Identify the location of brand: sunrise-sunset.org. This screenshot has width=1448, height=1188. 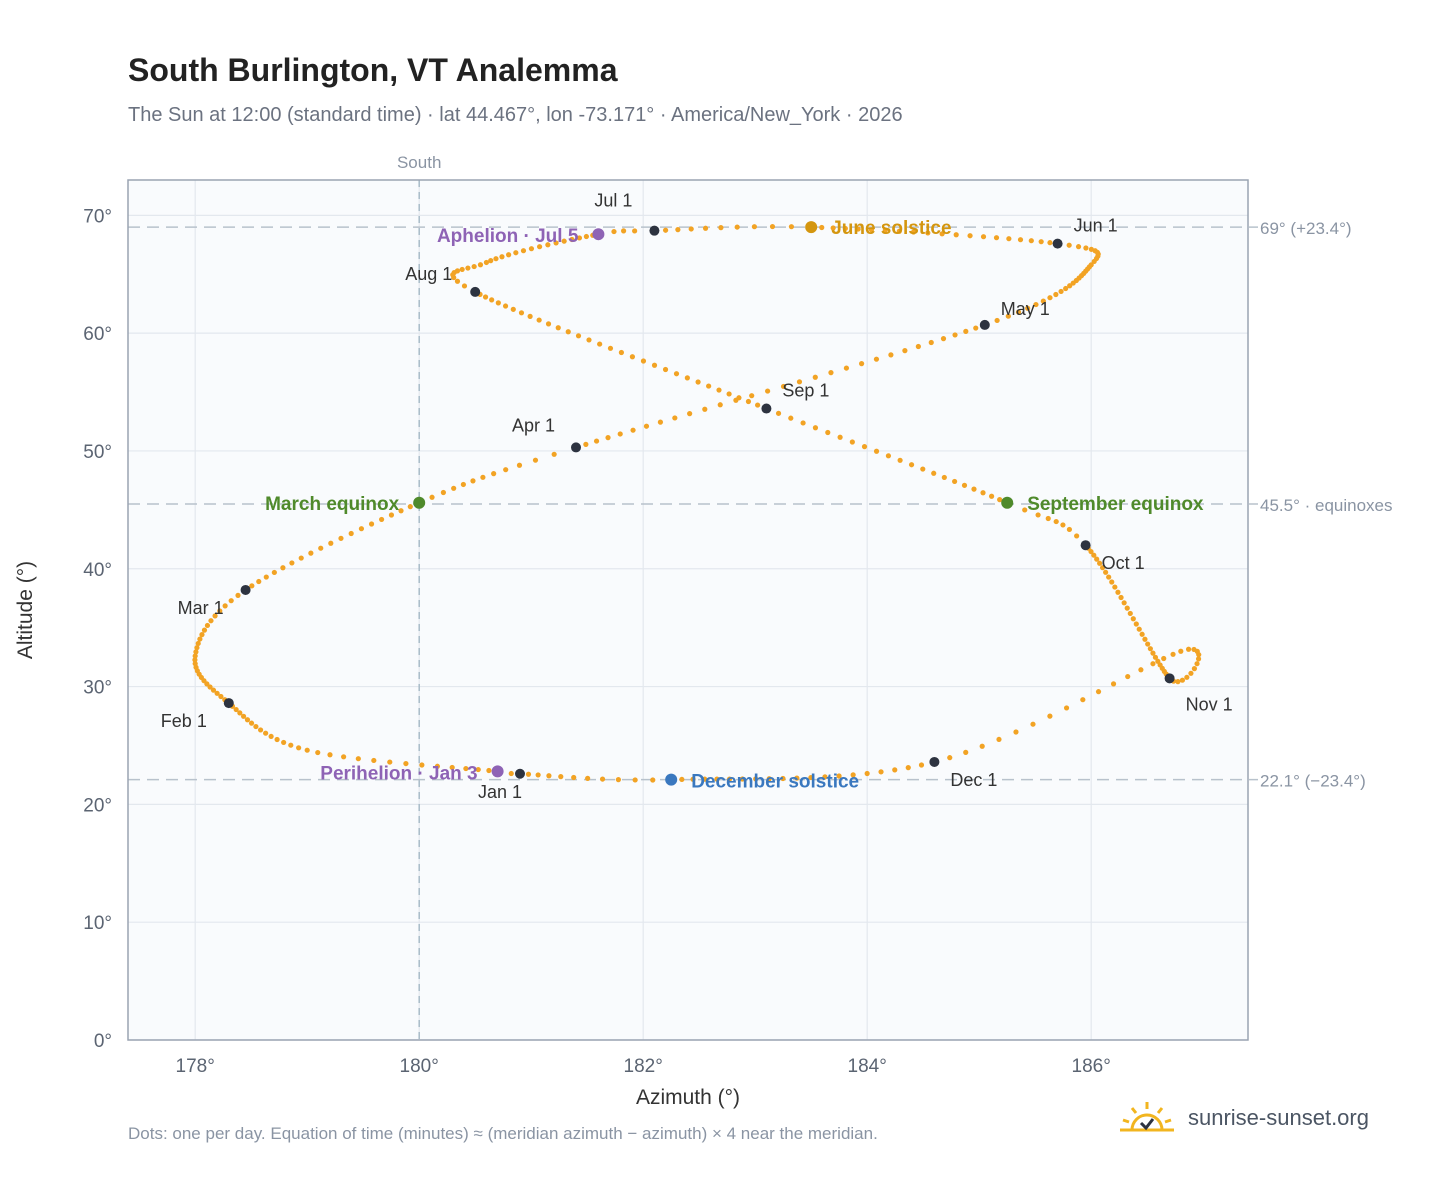
(1244, 1118).